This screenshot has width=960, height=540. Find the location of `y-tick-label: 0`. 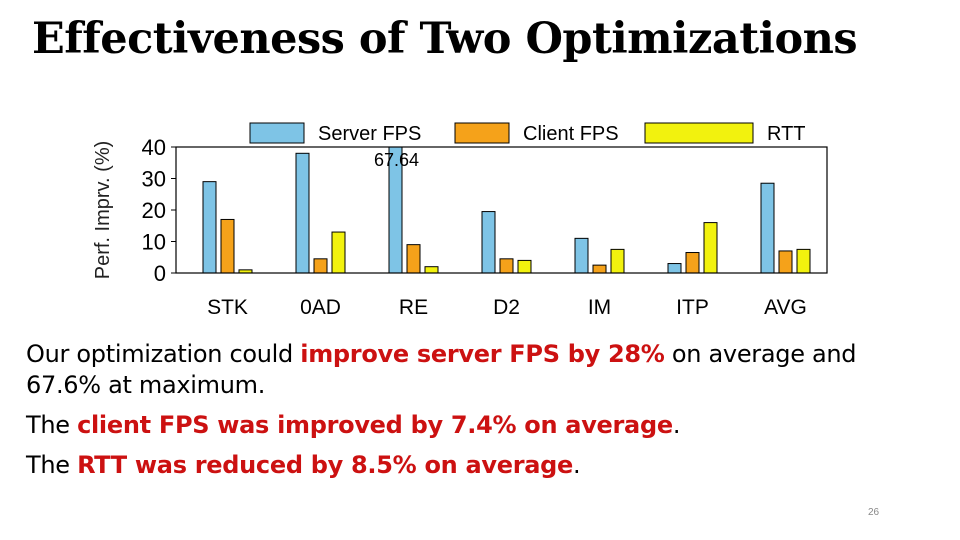

y-tick-label: 0 is located at coordinates (160, 273).